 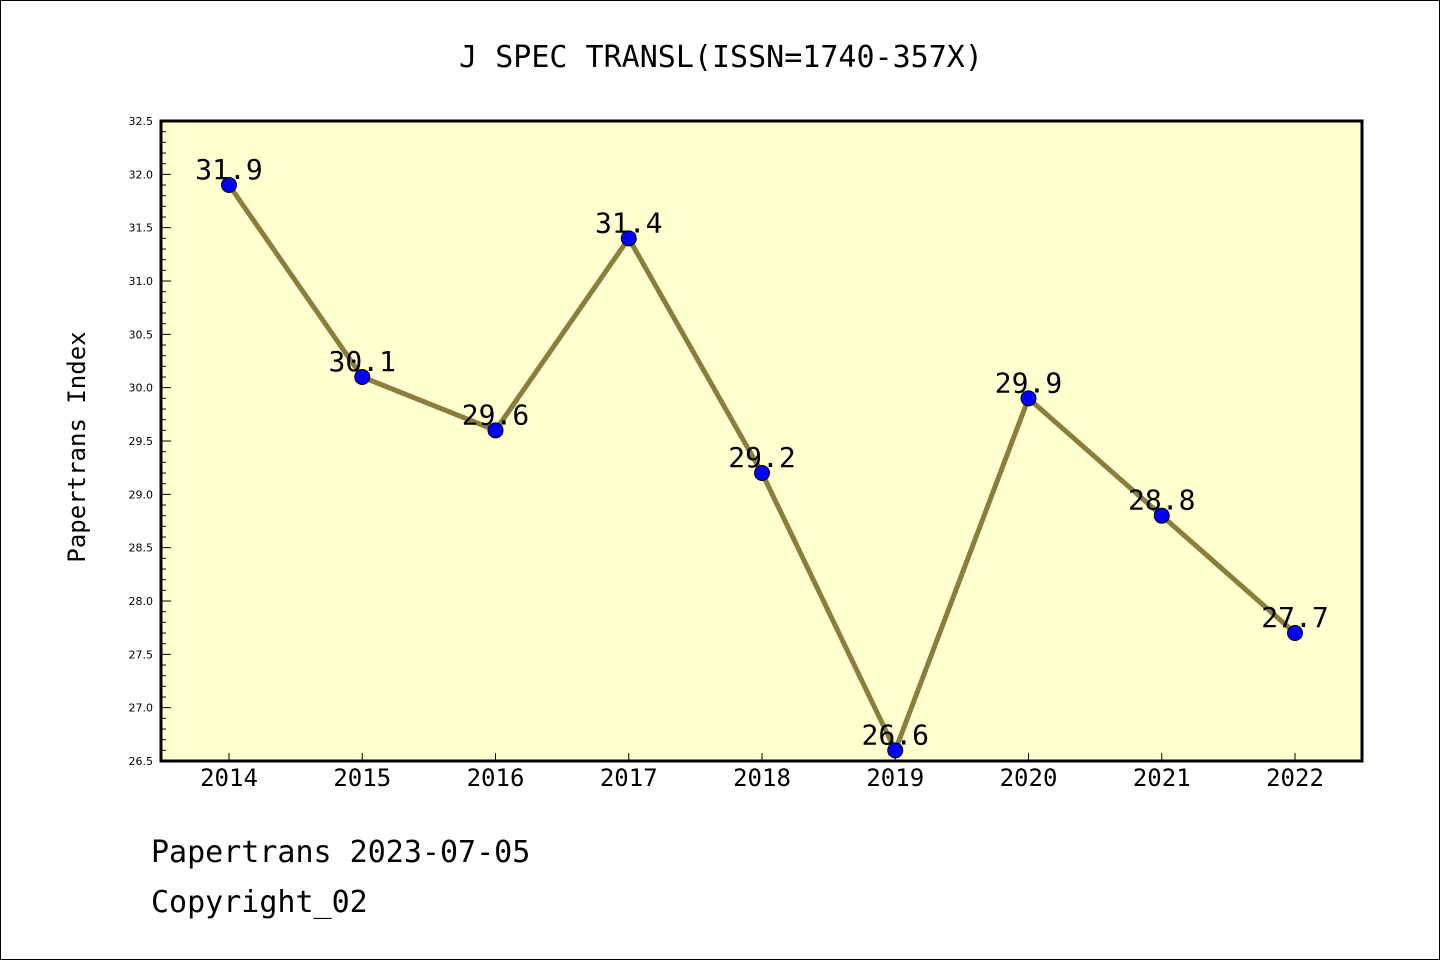 I want to click on y-tick-label: 27.5, so click(x=141, y=654).